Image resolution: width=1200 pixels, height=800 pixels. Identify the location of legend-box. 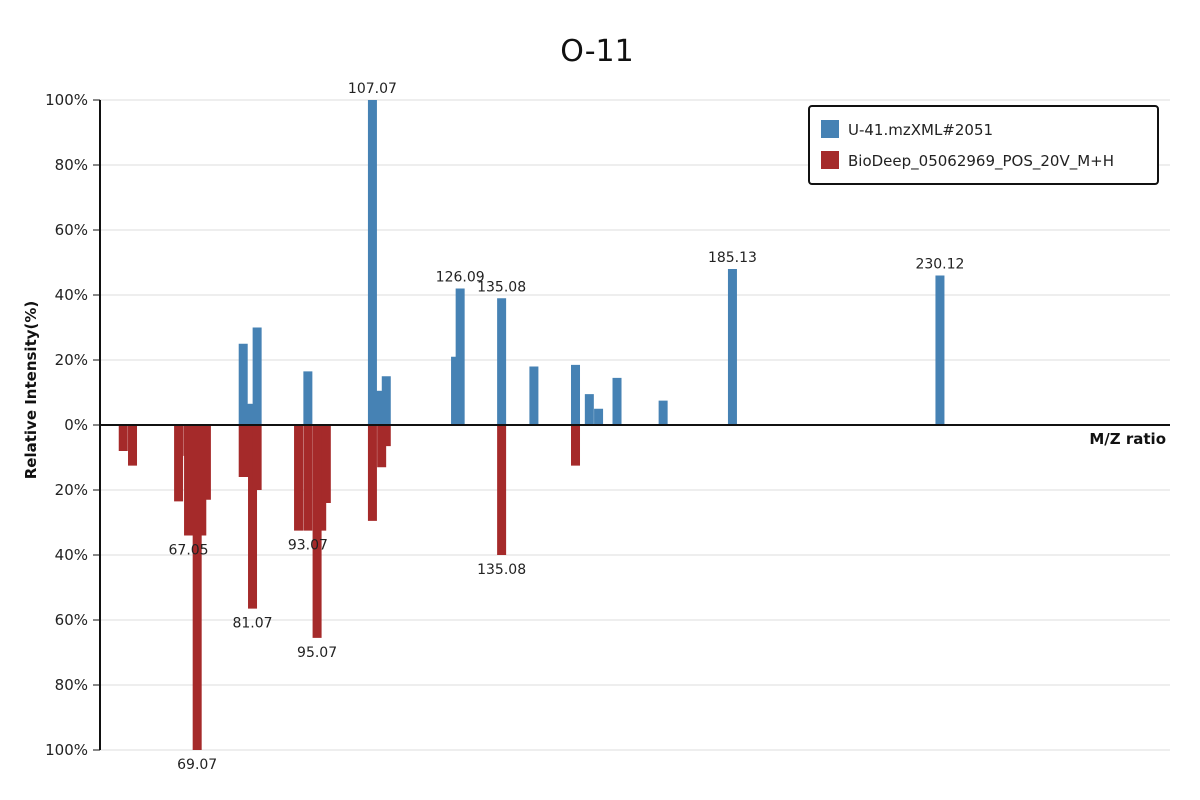
(983, 145).